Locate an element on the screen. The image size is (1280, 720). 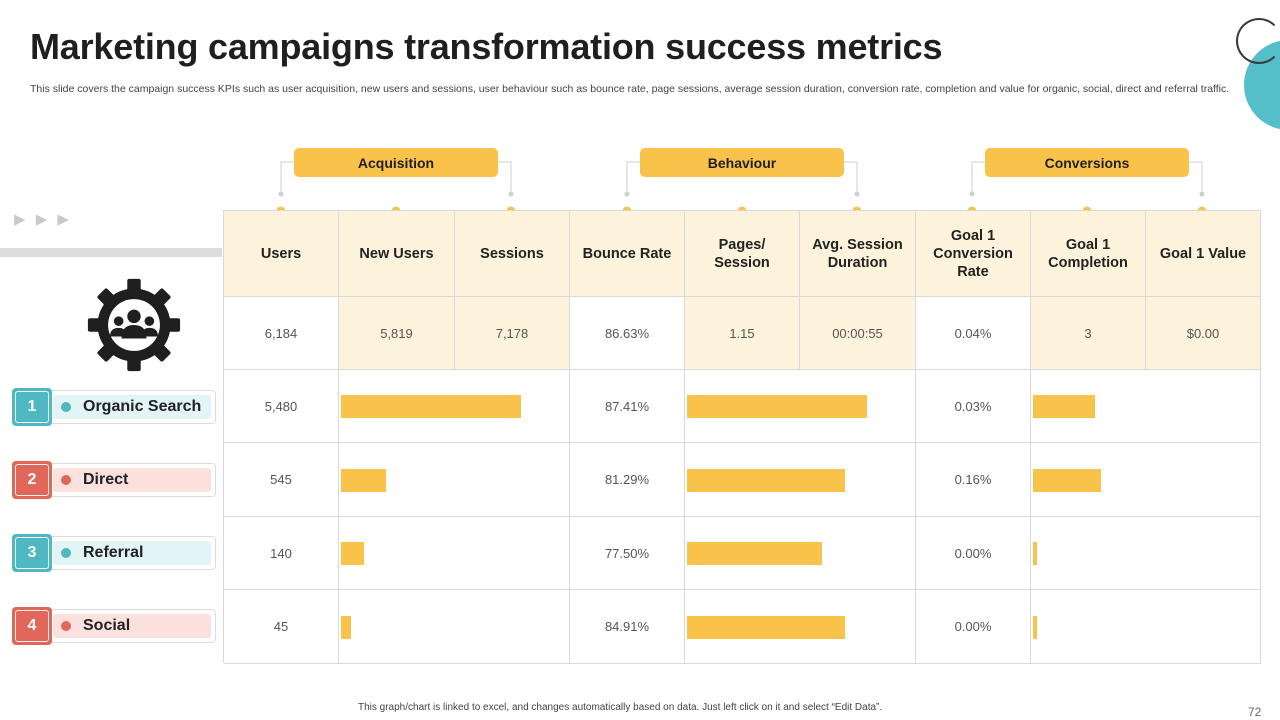
total-pages-session: 1.15 is located at coordinates (742, 333).